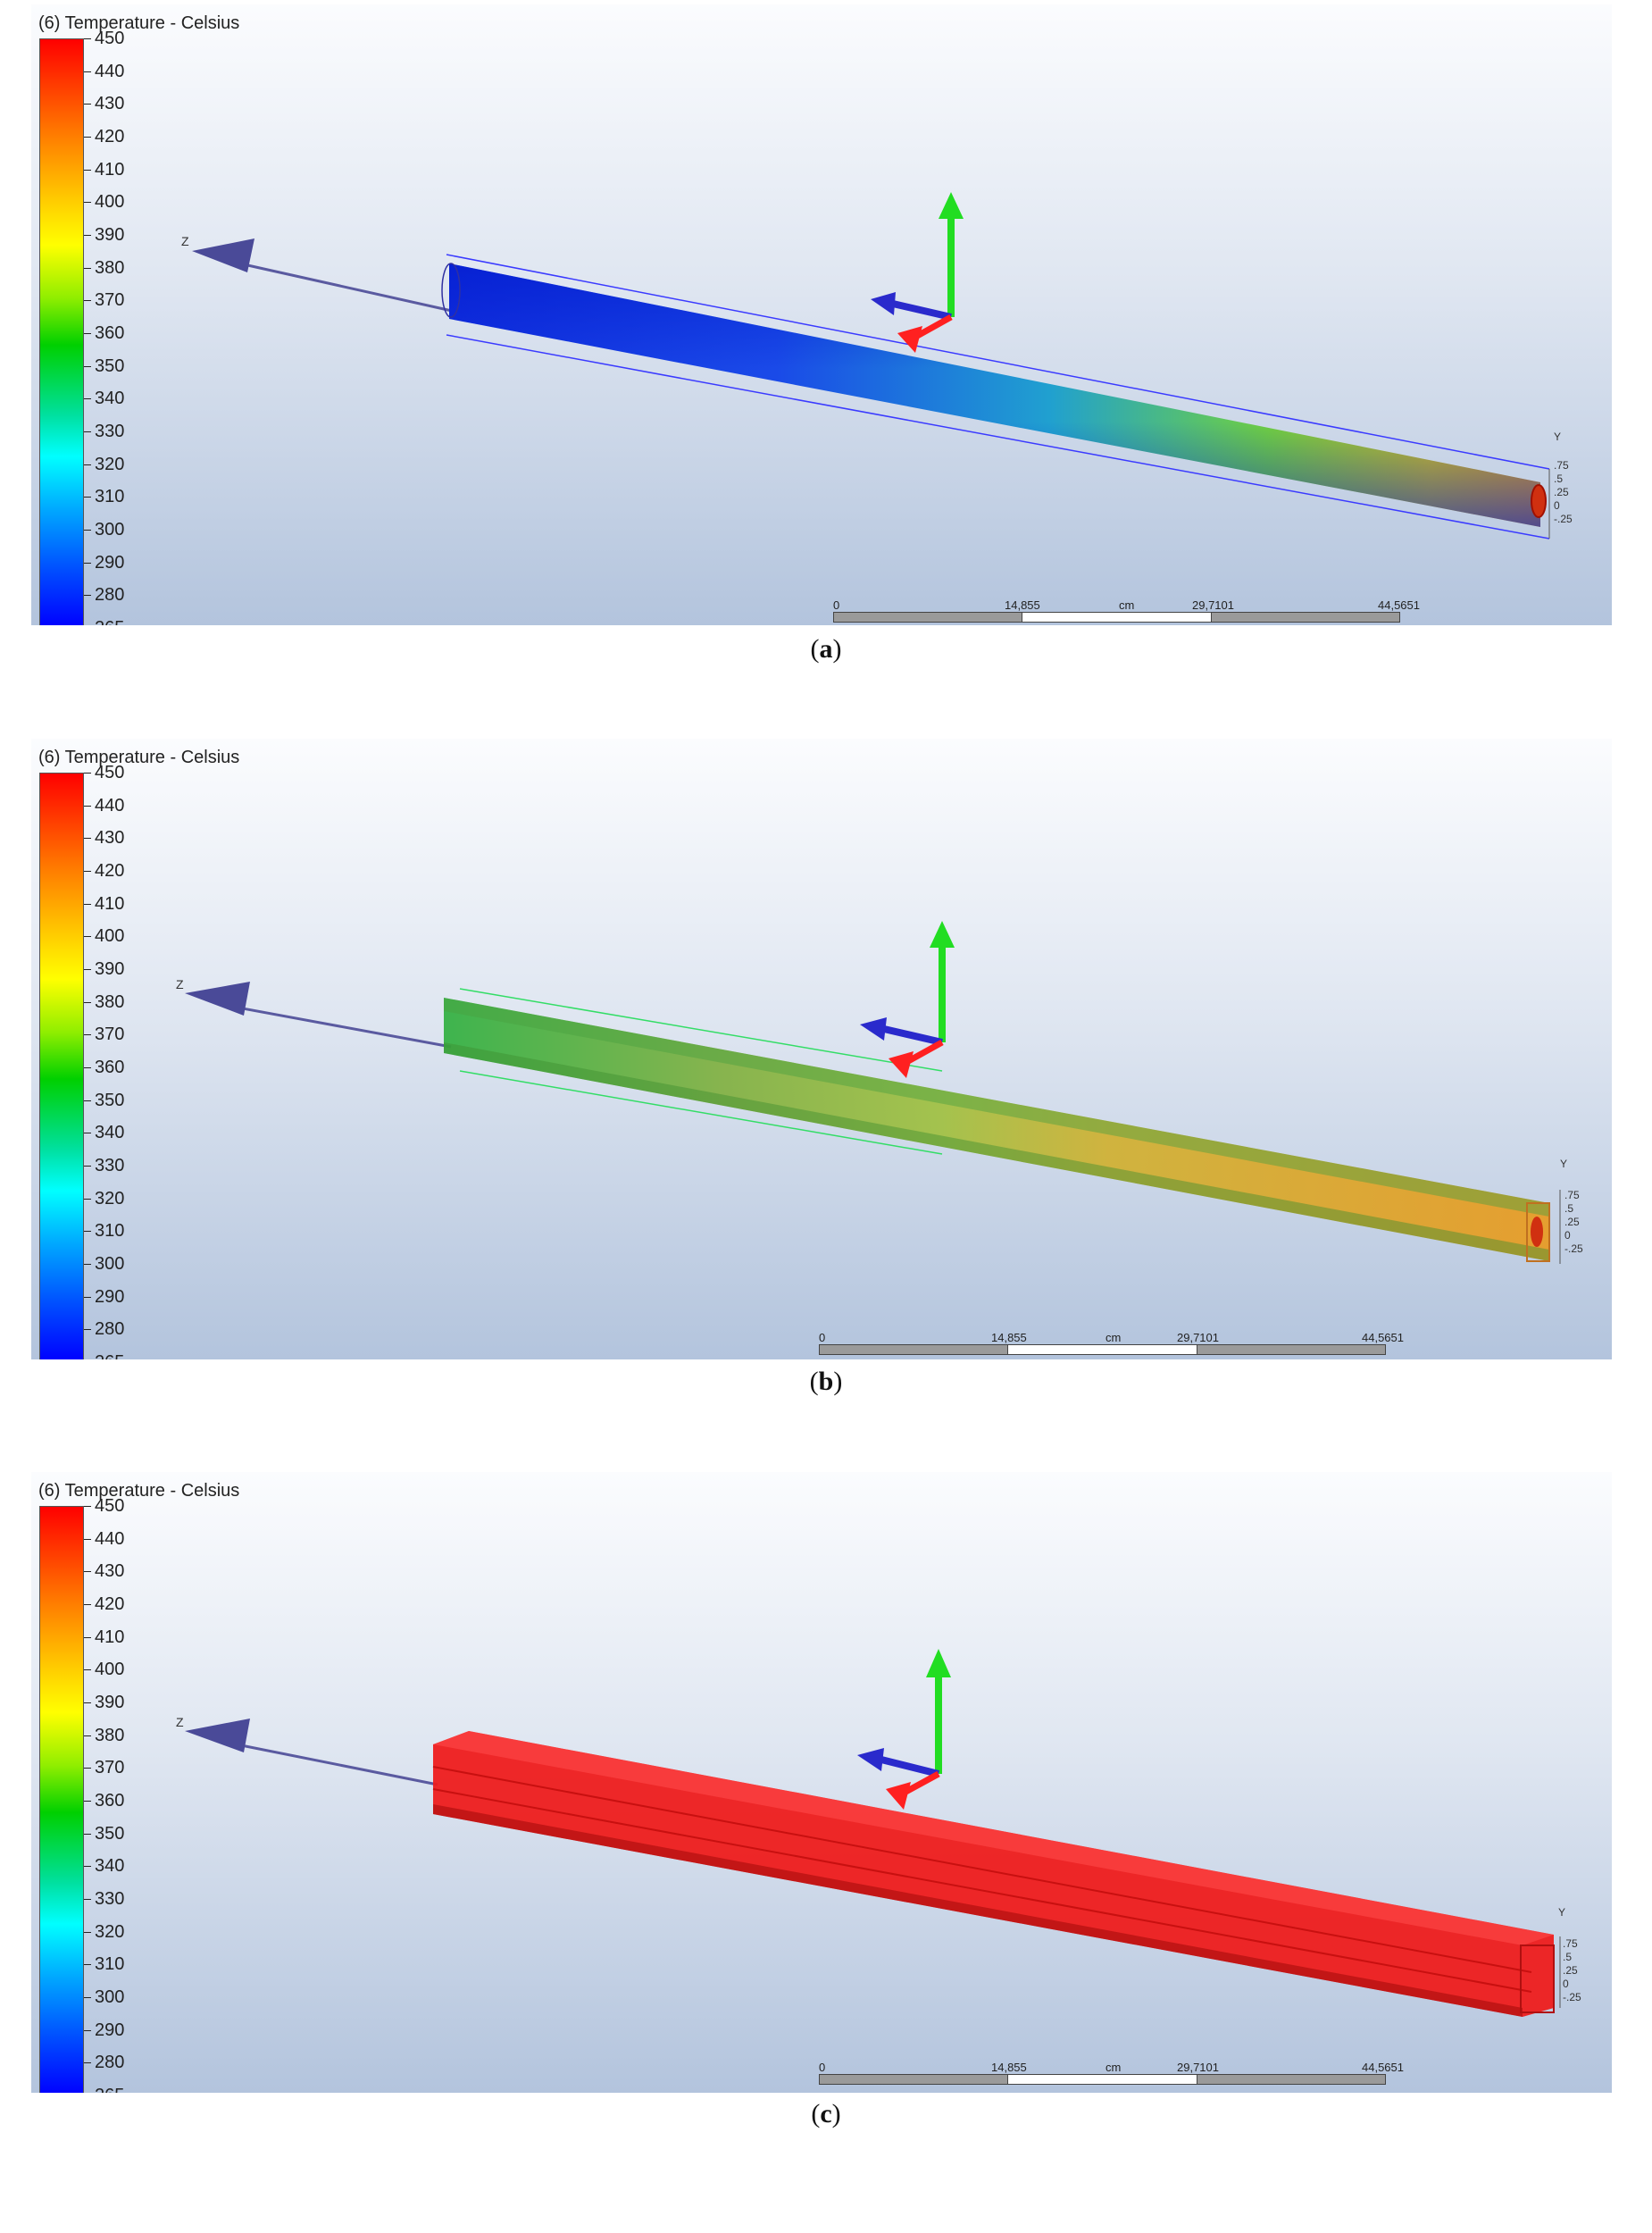 The width and height of the screenshot is (1652, 2233). I want to click on caption-b: (b), so click(826, 1381).